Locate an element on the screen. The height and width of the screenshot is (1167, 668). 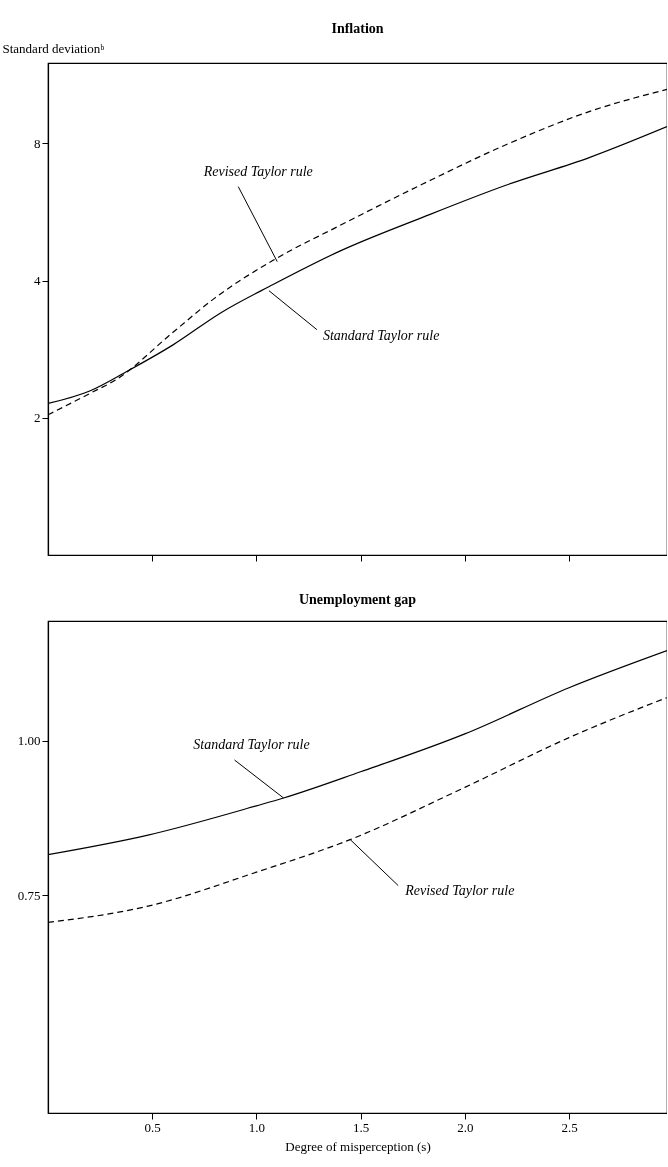
x-tick-label: 1.5 is located at coordinates (361, 1127).